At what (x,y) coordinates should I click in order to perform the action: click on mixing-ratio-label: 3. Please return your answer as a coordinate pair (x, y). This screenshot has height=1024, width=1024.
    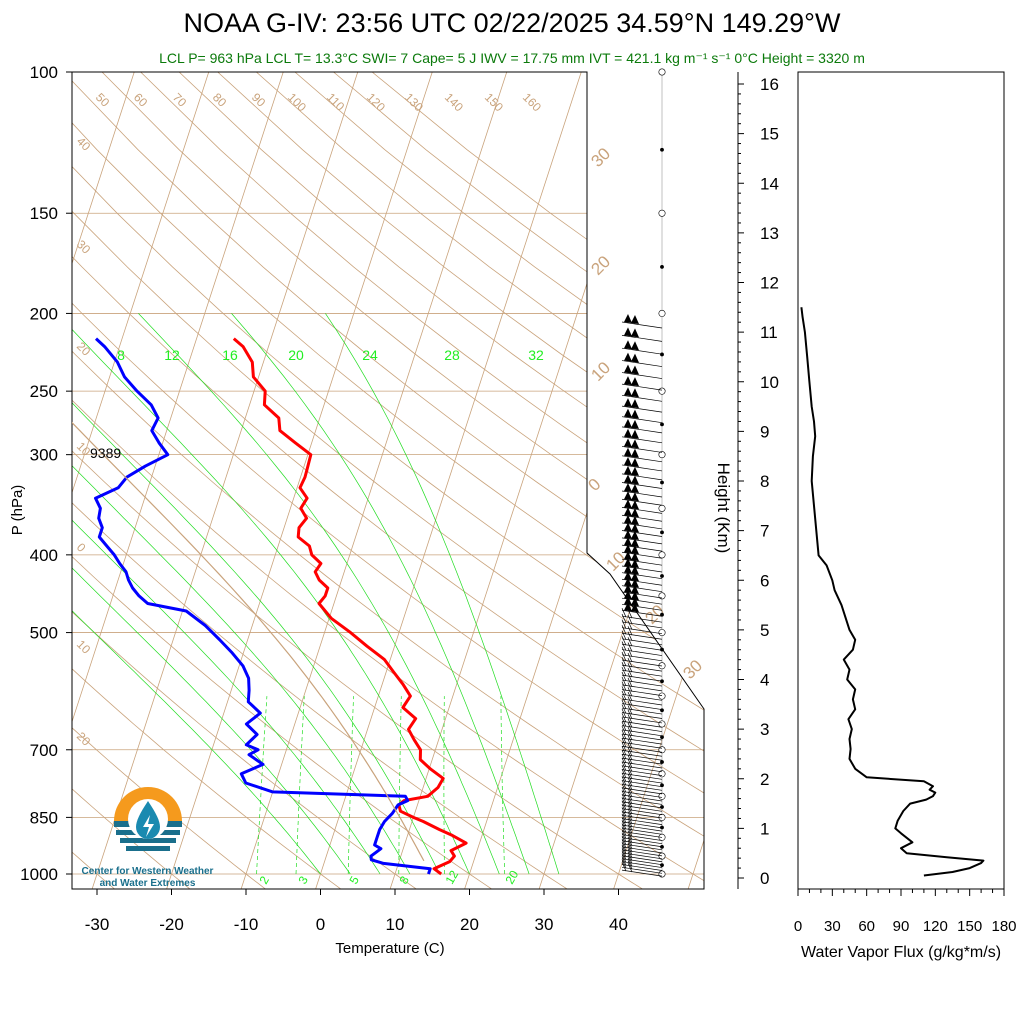
    Looking at the image, I should click on (303, 879).